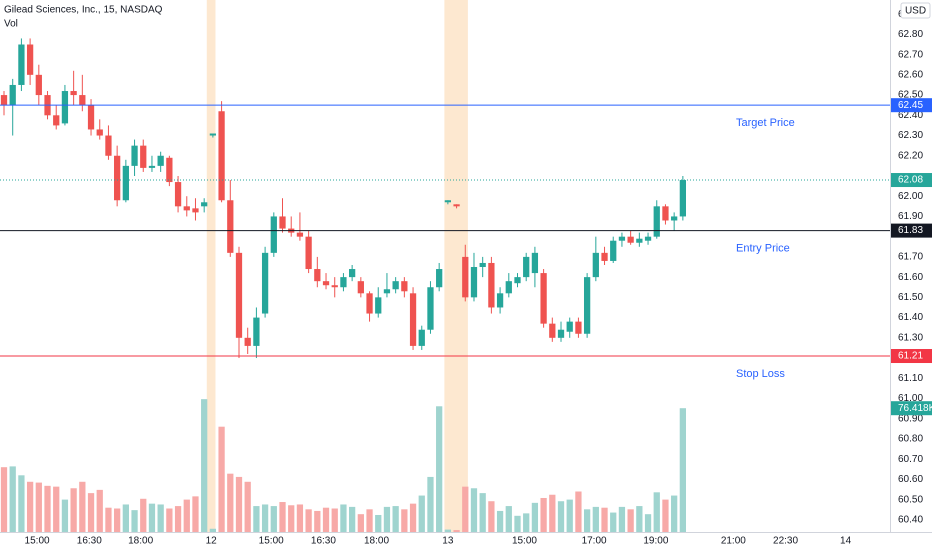  I want to click on y-tick-label: 62.30, so click(910, 135).